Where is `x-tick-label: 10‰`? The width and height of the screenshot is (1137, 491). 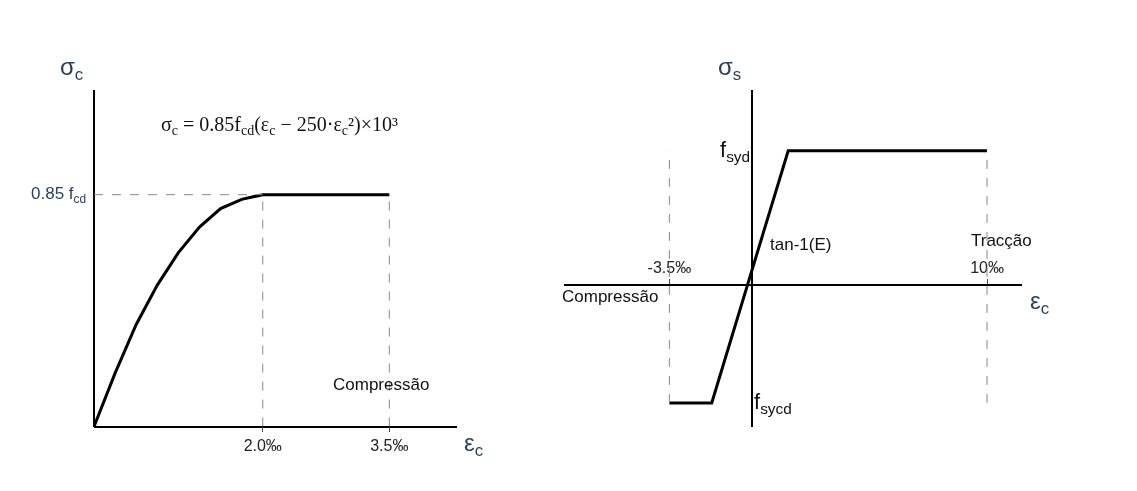
x-tick-label: 10‰ is located at coordinates (987, 267).